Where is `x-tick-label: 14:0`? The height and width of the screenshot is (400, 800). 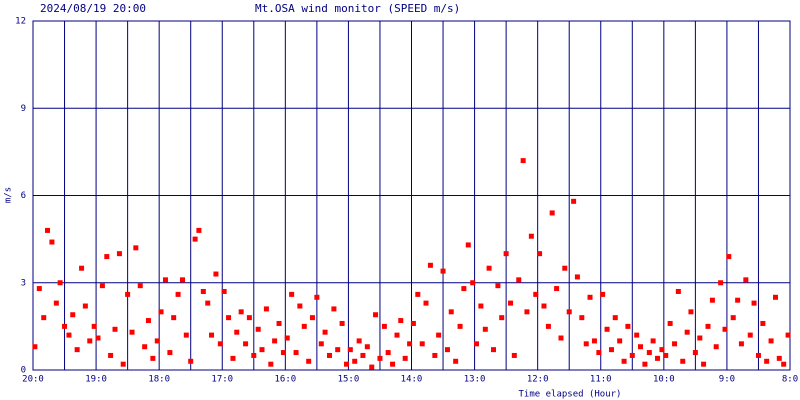
x-tick-label: 14:0 is located at coordinates (412, 380).